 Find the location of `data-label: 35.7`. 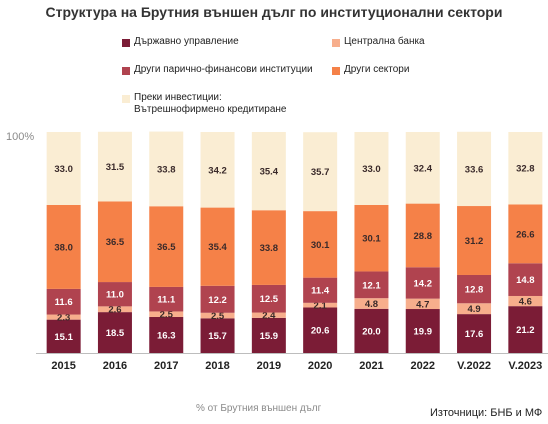

data-label: 35.7 is located at coordinates (320, 172).